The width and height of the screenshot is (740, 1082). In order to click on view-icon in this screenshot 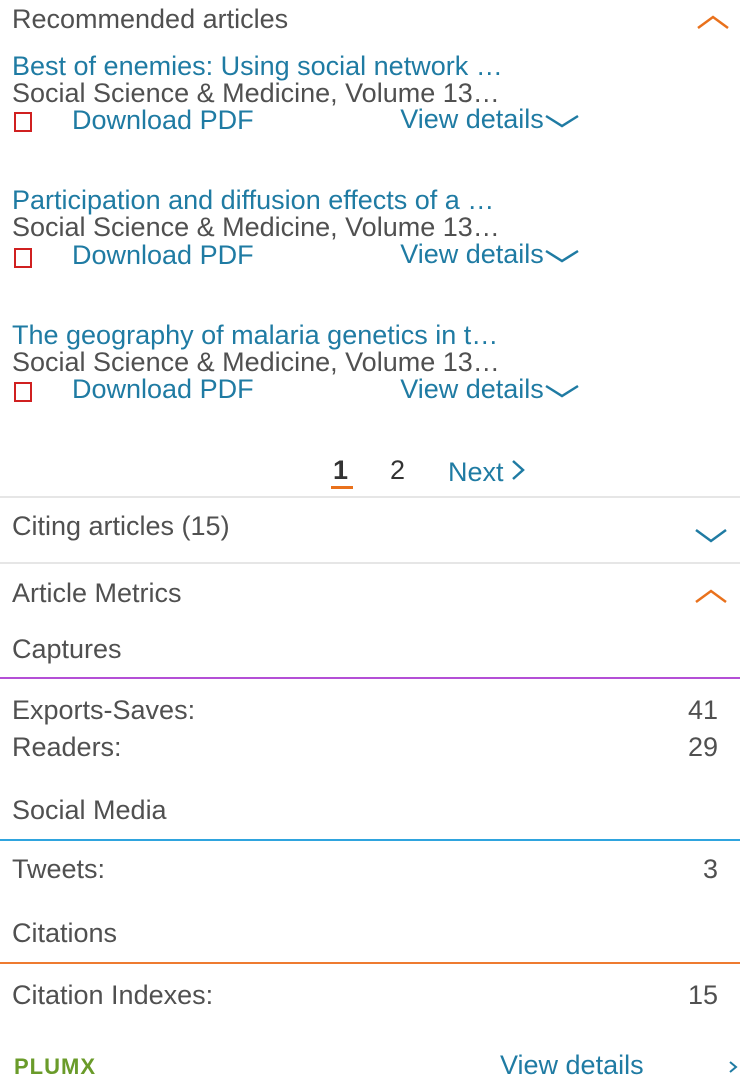, I will do `click(733, 1067)`.